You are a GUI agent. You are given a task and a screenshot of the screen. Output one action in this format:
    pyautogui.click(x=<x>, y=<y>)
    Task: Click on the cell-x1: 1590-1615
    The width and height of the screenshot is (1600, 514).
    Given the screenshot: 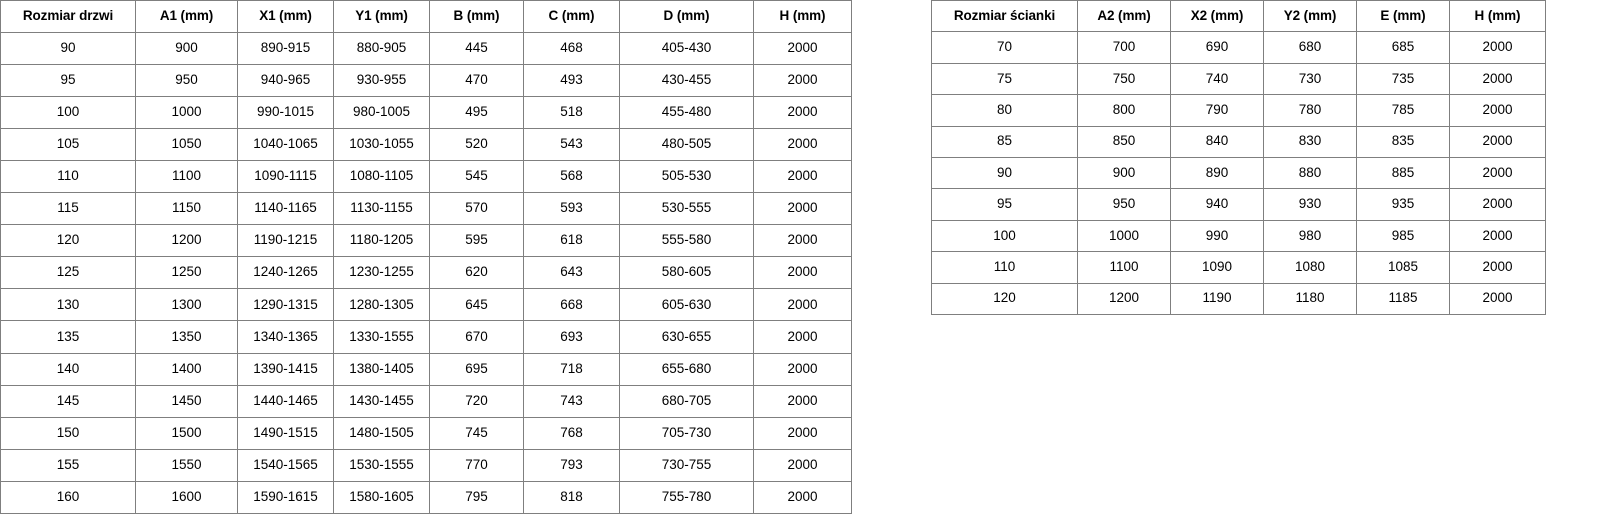 What is the action you would take?
    pyautogui.click(x=285, y=497)
    